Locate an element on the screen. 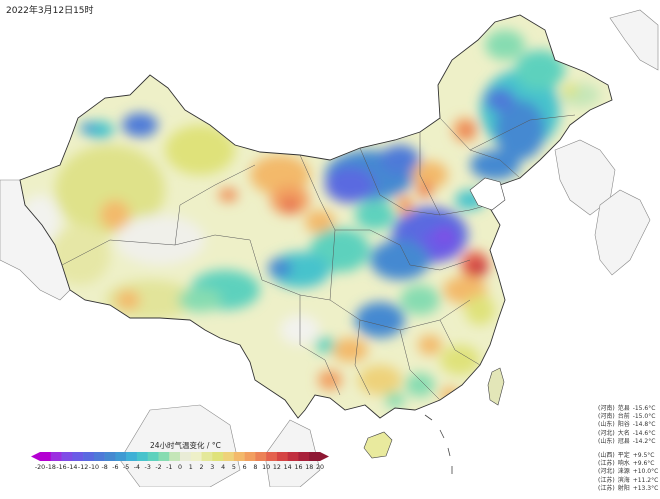 The width and height of the screenshot is (660, 499). colorbar-tick-label: -12 is located at coordinates (83, 467).